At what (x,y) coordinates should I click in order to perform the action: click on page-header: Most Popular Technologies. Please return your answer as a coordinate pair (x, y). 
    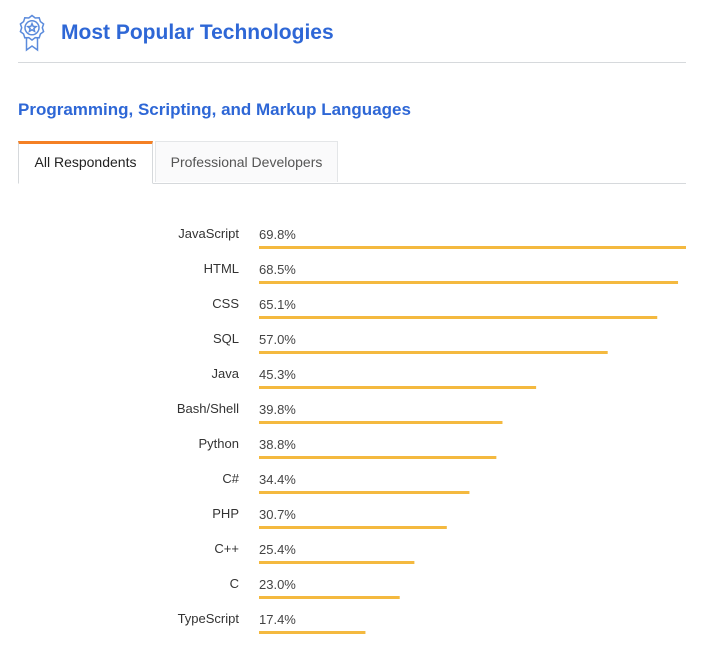
    Looking at the image, I should click on (352, 37).